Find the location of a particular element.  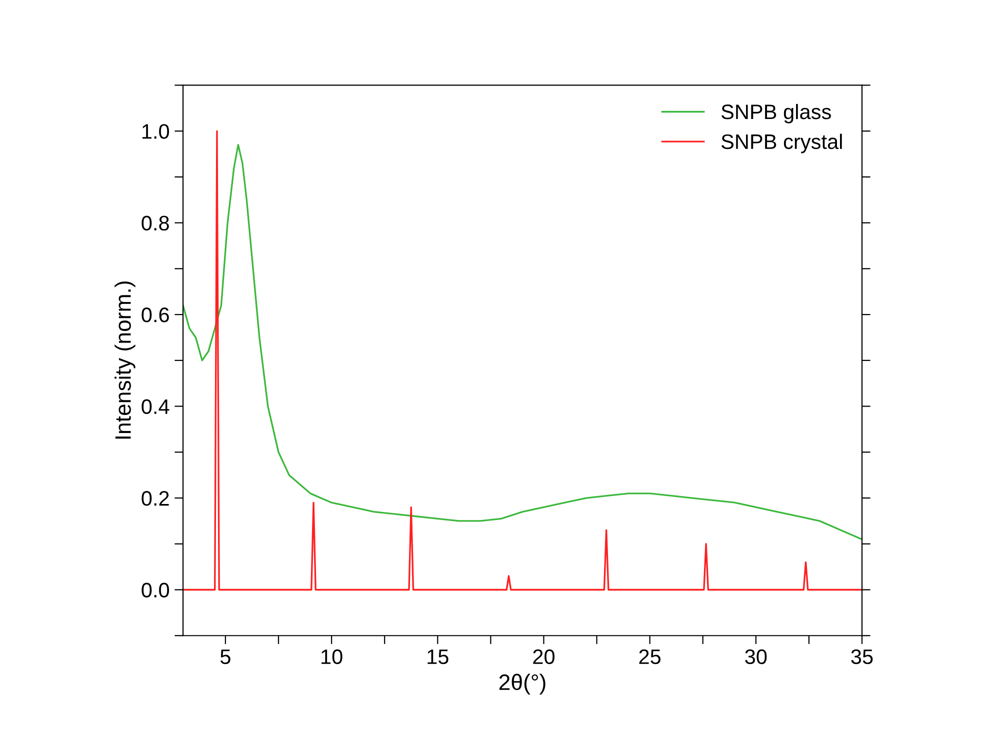

x-tick-label: 30 is located at coordinates (756, 656).